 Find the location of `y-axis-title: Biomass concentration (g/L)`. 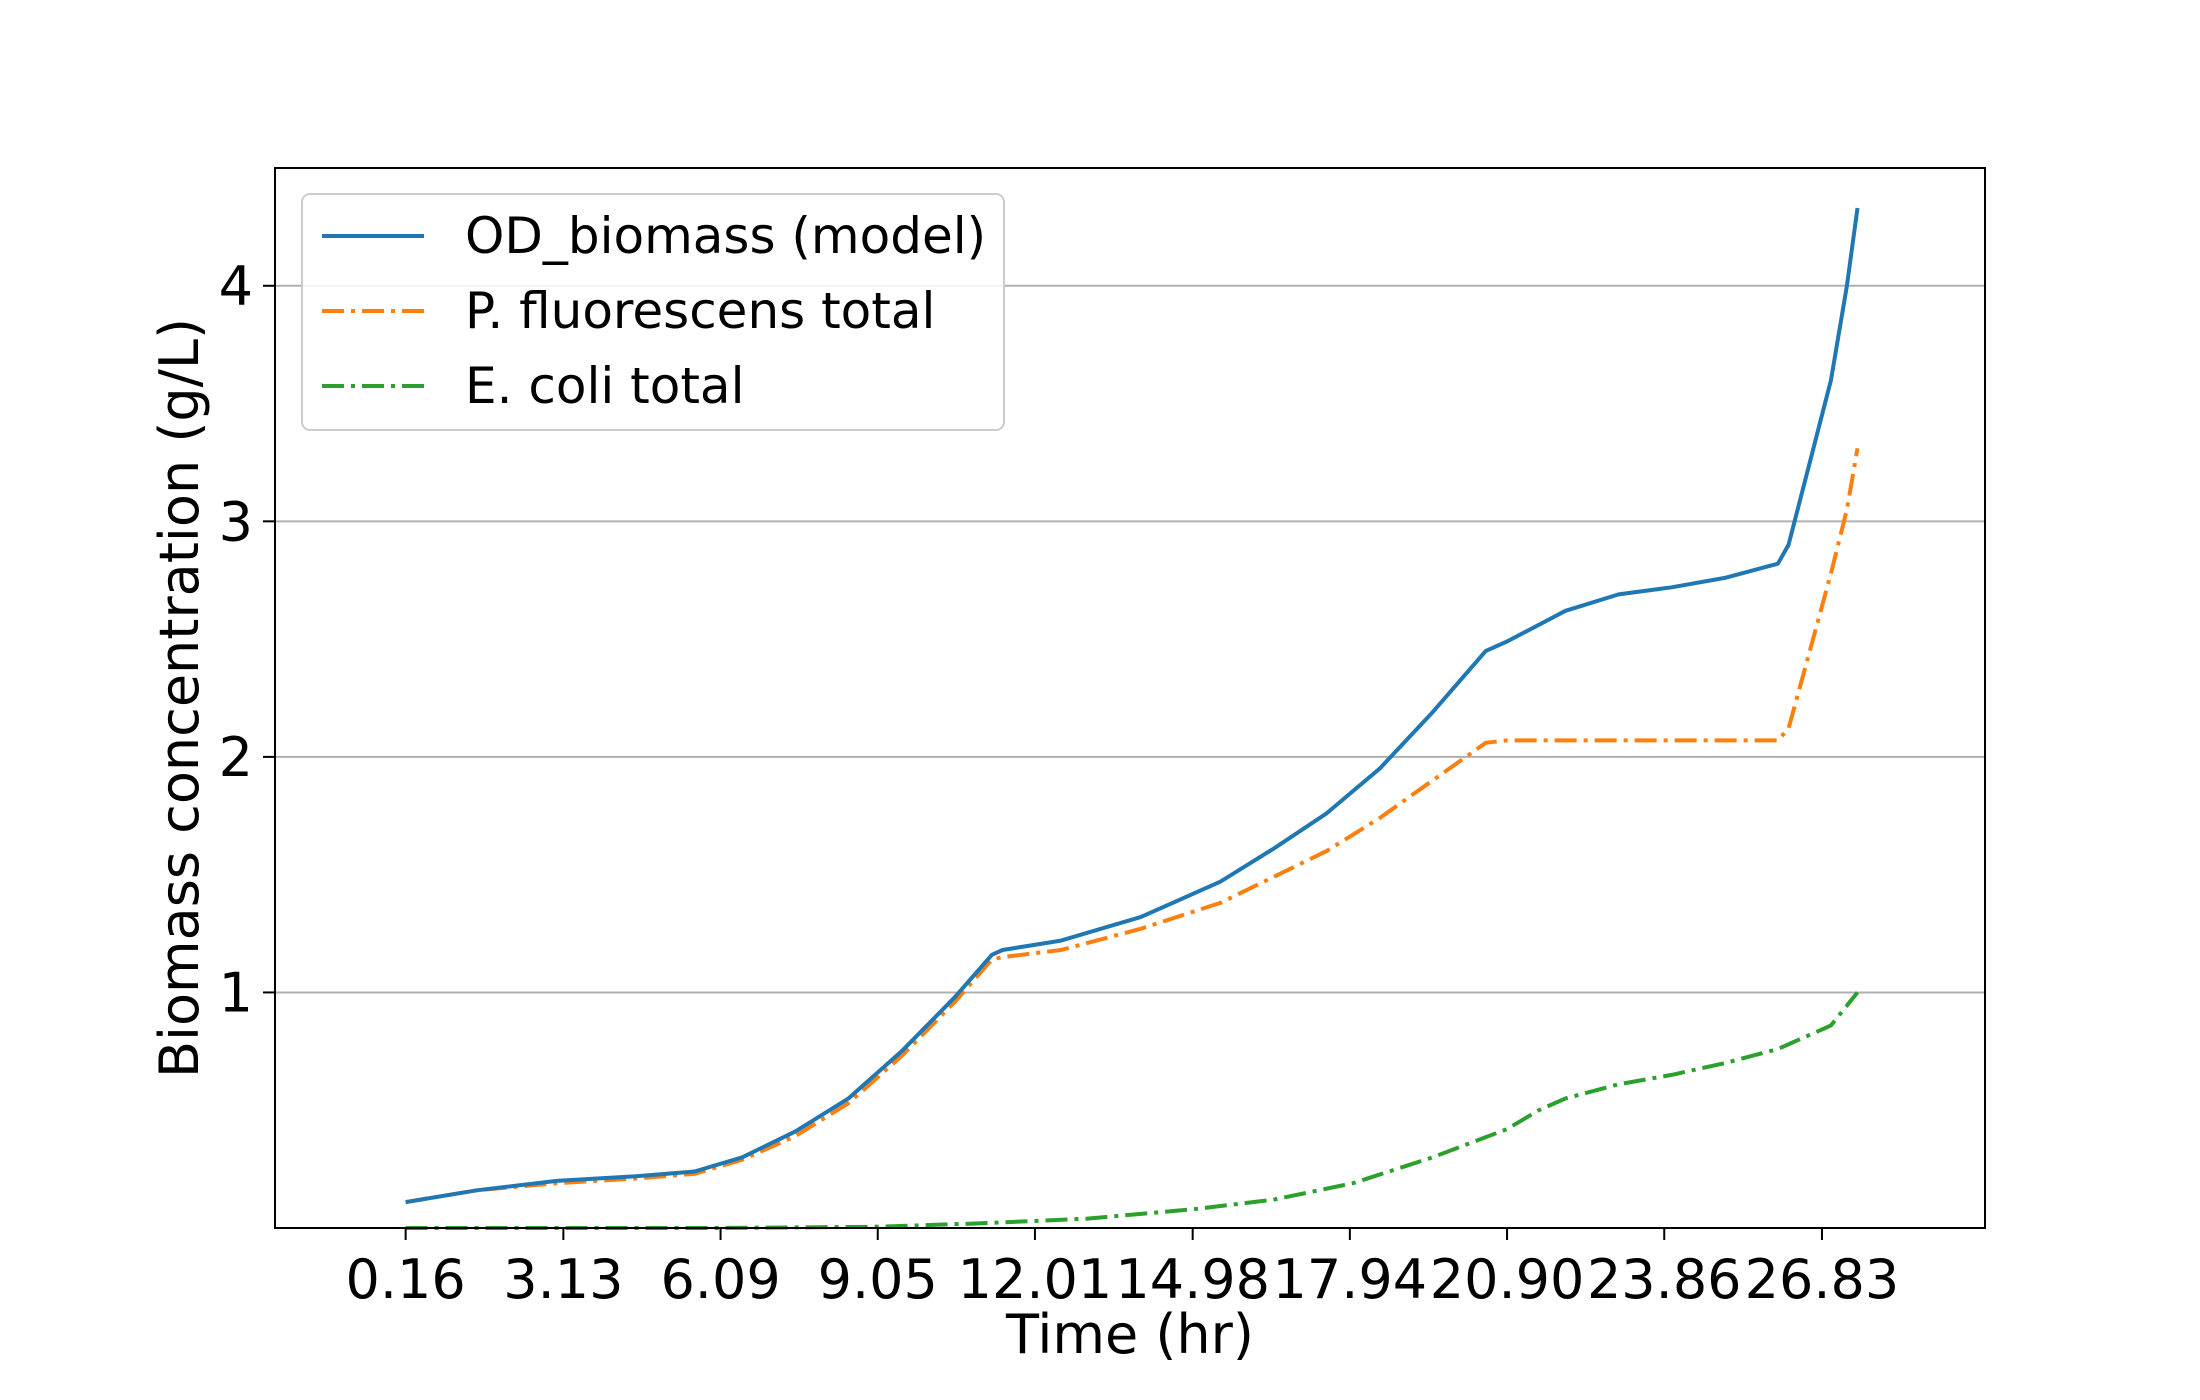

y-axis-title: Biomass concentration (g/L) is located at coordinates (179, 698).